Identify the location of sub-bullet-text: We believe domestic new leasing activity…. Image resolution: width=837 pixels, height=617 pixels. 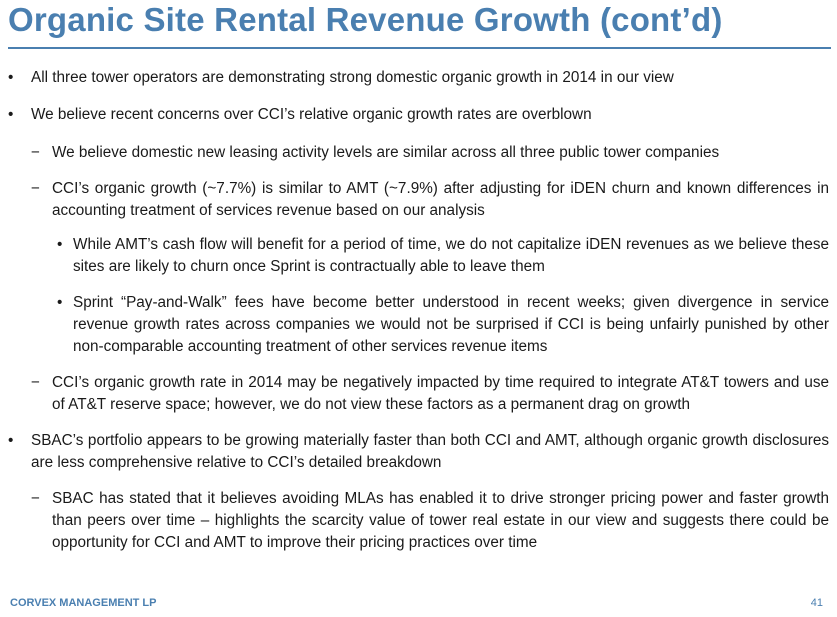
(386, 152).